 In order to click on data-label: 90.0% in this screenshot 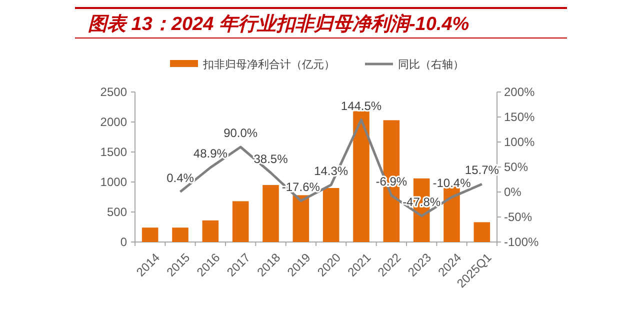, I will do `click(241, 133)`.